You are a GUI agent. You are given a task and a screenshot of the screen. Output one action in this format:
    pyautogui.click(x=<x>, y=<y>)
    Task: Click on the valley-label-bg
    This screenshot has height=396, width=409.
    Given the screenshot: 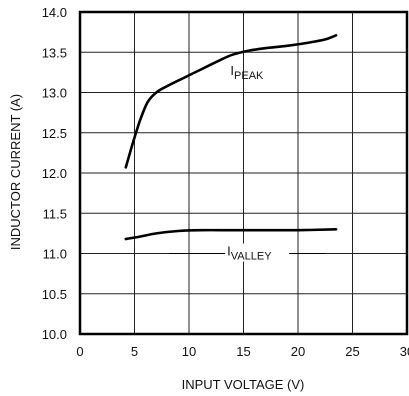 What is the action you would take?
    pyautogui.click(x=257, y=252)
    